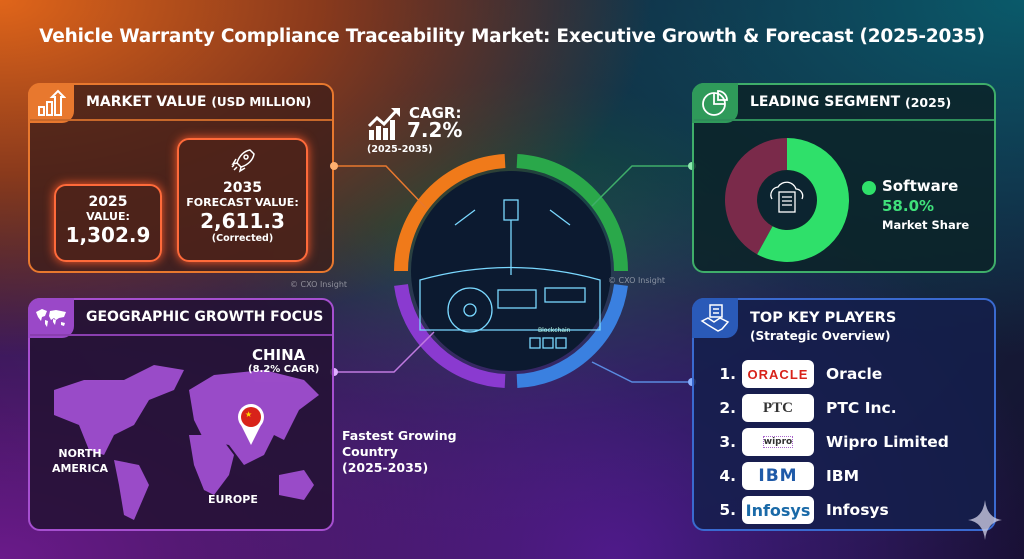  I want to click on player-name: IBM, so click(843, 476).